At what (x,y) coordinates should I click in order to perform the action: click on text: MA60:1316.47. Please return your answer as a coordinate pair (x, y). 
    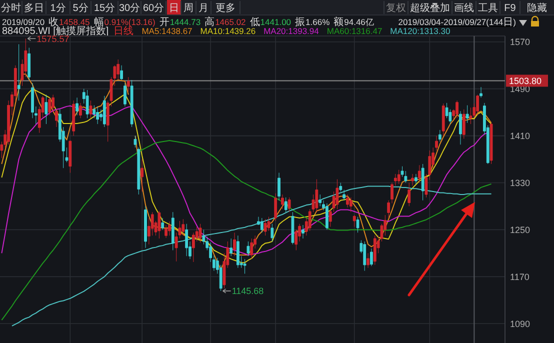
    Looking at the image, I should click on (354, 31).